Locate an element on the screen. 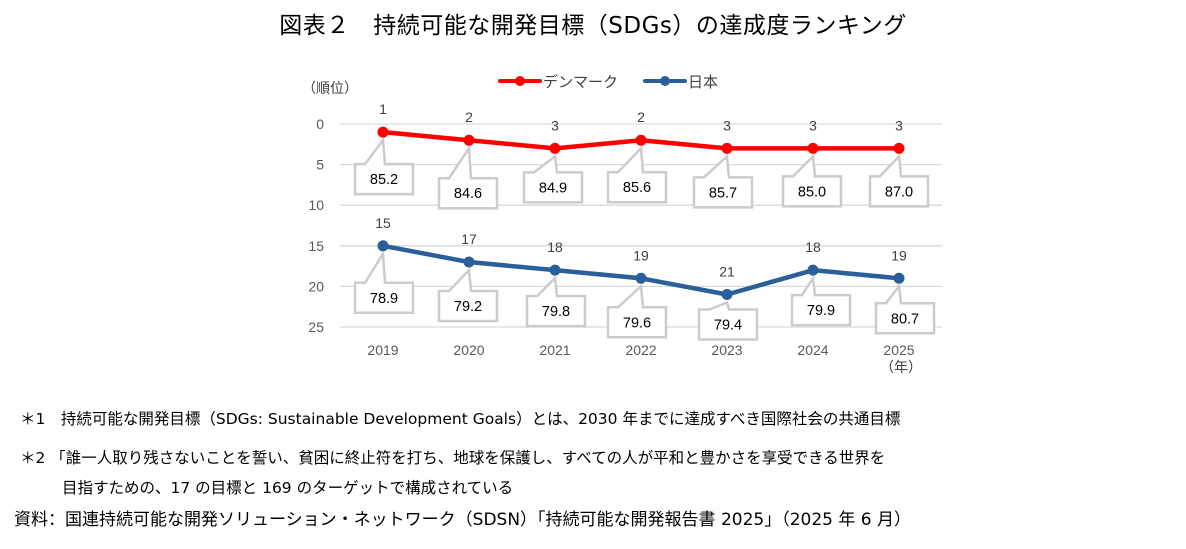 The image size is (1186, 549). y-tick-label: 5 is located at coordinates (320, 165).